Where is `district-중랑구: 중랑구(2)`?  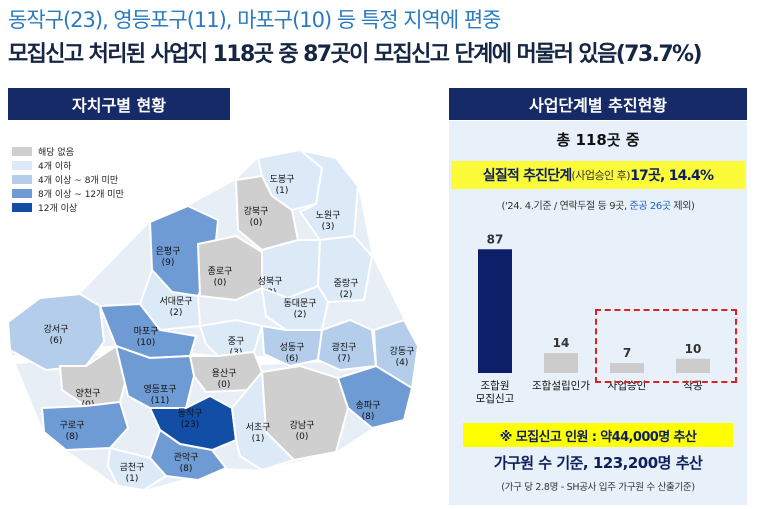 district-중랑구: 중랑구(2) is located at coordinates (345, 269).